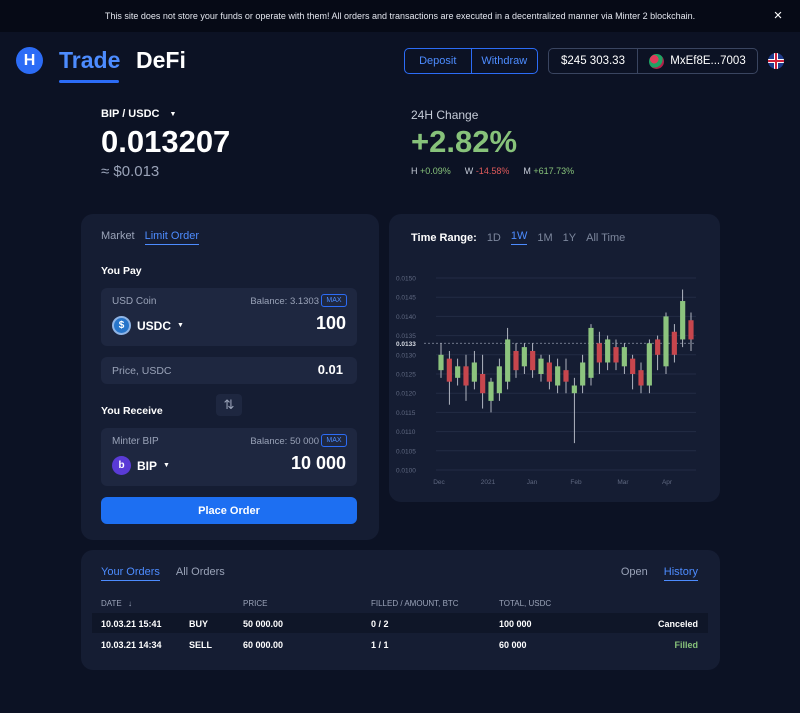  What do you see at coordinates (776, 61) in the screenshot?
I see `uk-flag-icon` at bounding box center [776, 61].